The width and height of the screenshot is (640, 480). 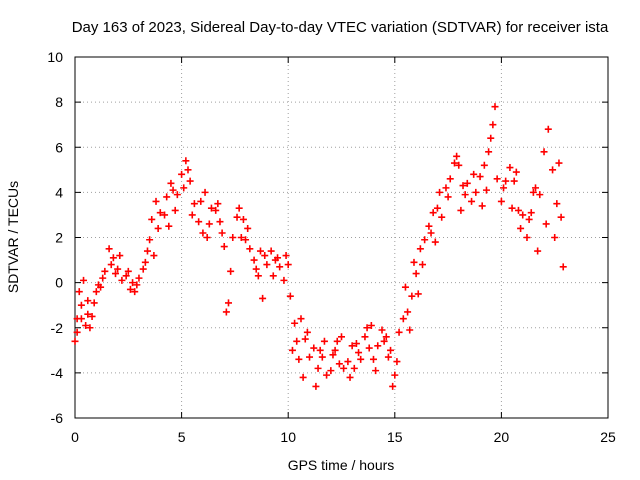 I want to click on x-tick-label: 10, so click(x=288, y=437).